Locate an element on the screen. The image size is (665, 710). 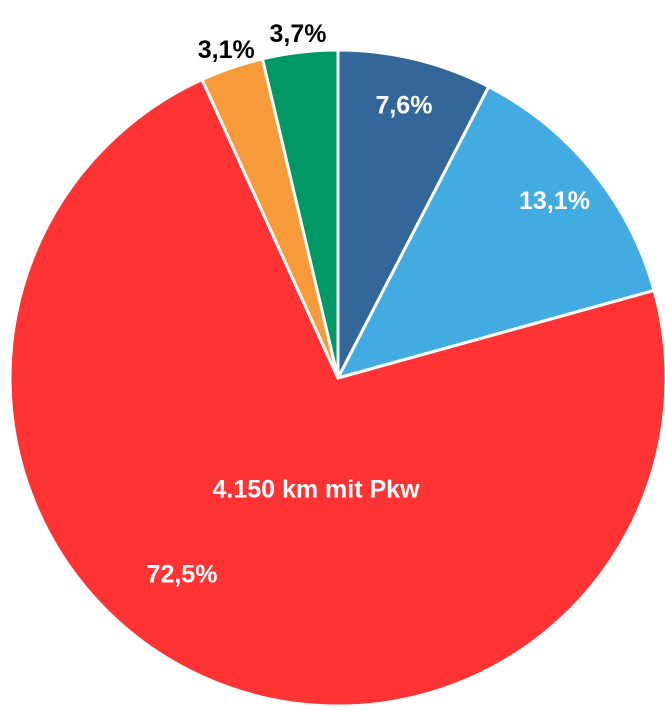
annotation: 4.150 km mit Pkw is located at coordinates (316, 490).